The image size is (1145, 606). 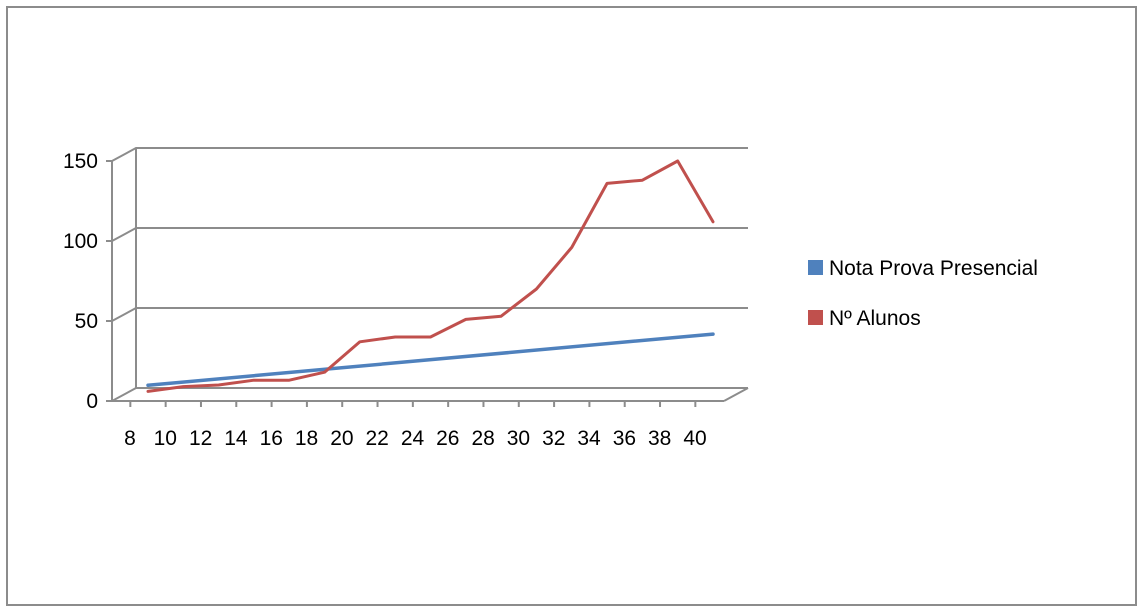 I want to click on legend-label: Nº Alunos, so click(x=875, y=318).